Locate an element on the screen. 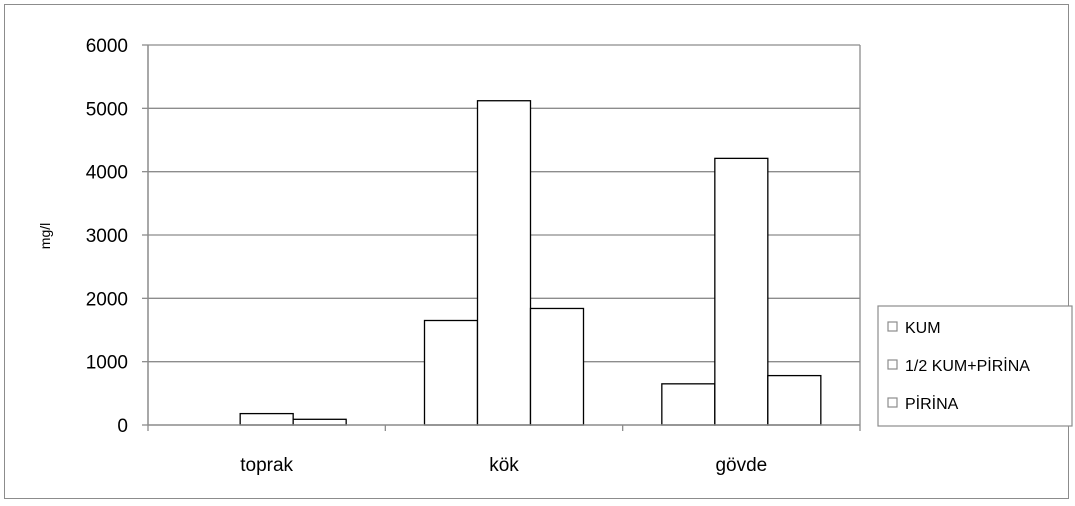 The width and height of the screenshot is (1075, 506). y-axis-title: mg/l is located at coordinates (45, 236).